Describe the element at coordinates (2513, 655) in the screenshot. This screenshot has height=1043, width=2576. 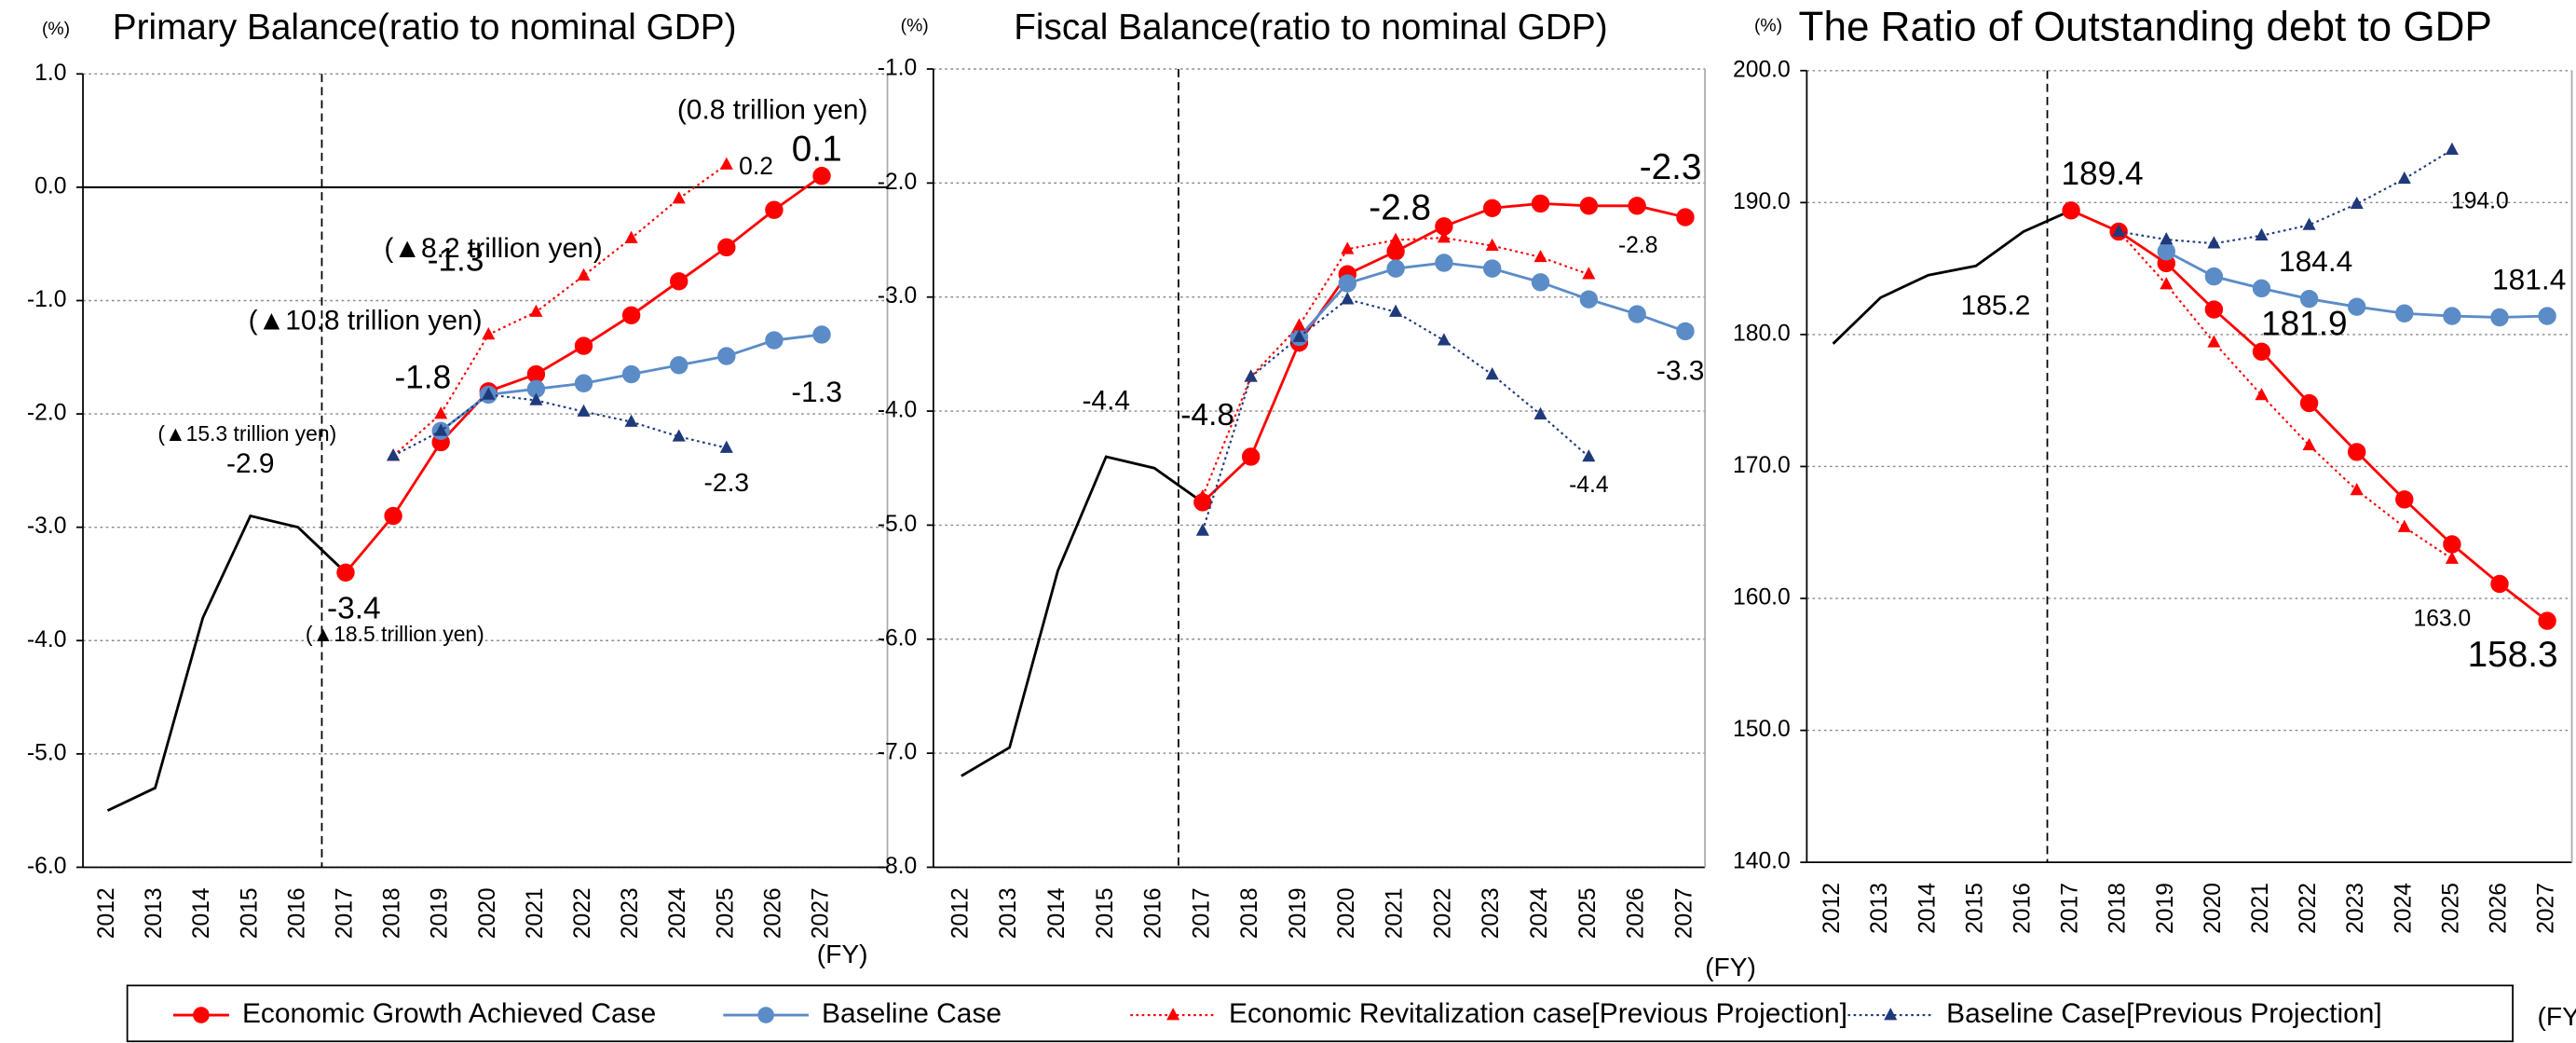
I see `data-label: 158.3` at that location.